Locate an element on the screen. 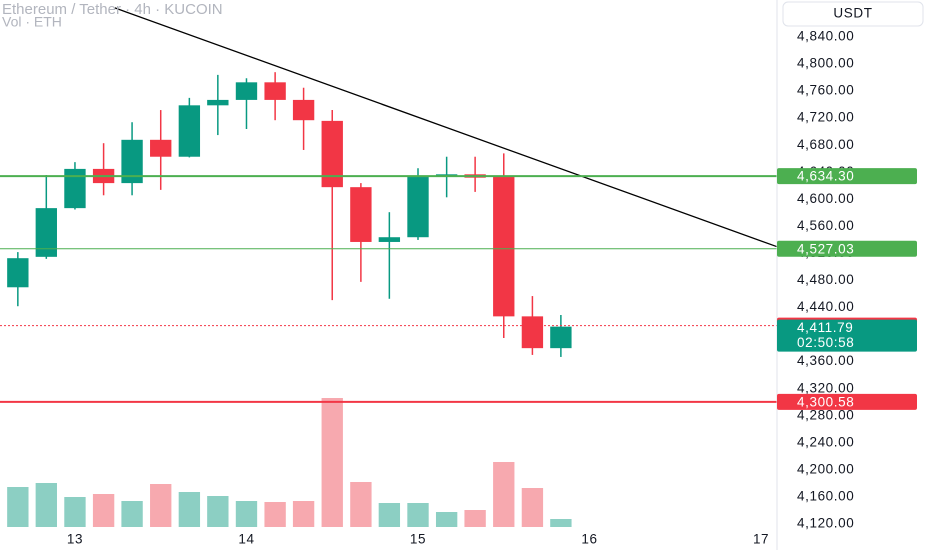 This screenshot has width=932, height=550. last-price-tag is located at coordinates (847, 335).